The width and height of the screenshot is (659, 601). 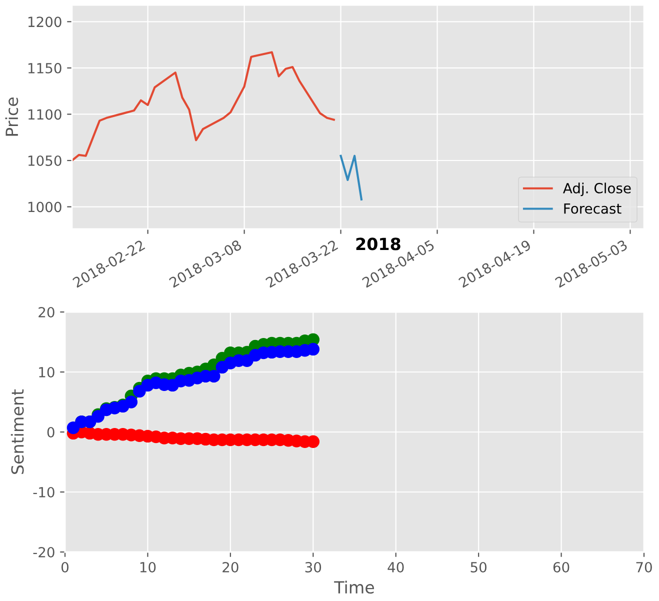 I want to click on y-tick-label: 20, so click(x=46, y=312).